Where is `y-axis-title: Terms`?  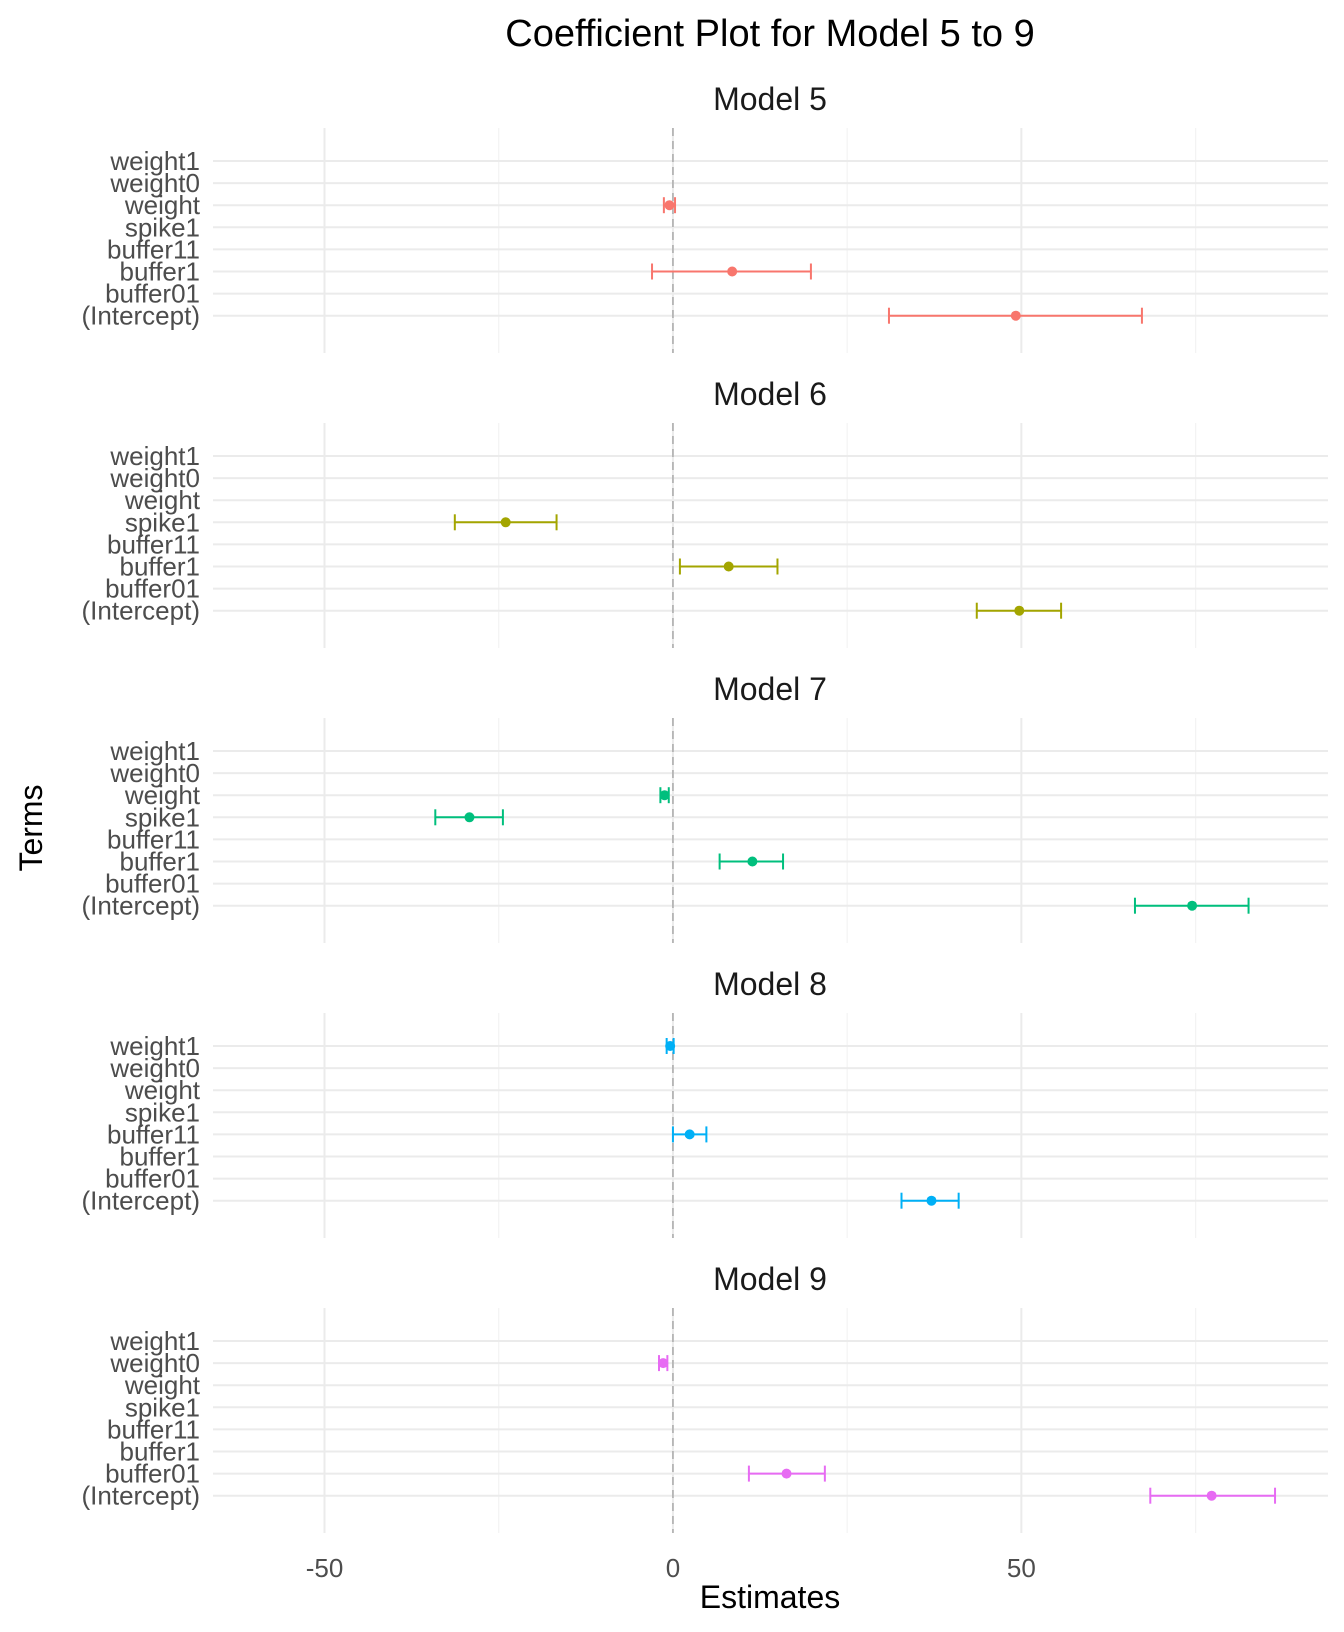
y-axis-title: Terms is located at coordinates (31, 827).